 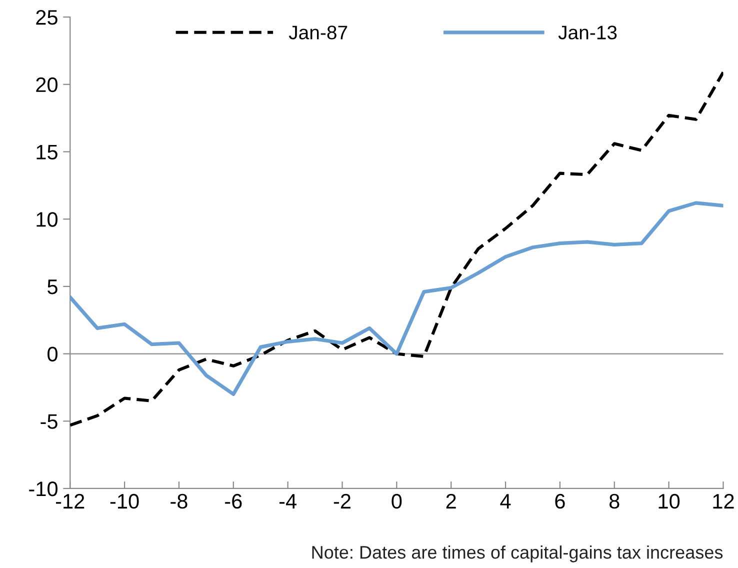 What do you see at coordinates (179, 501) in the screenshot?
I see `x-tick-label: -8` at bounding box center [179, 501].